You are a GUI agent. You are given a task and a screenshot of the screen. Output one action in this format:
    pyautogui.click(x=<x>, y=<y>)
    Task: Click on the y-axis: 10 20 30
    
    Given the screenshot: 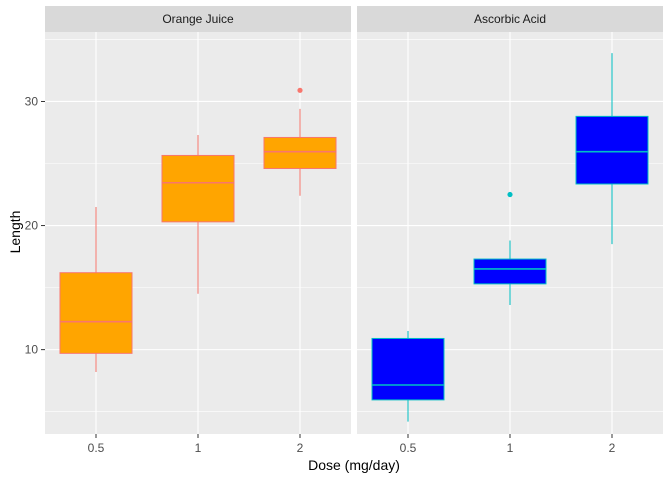 What is the action you would take?
    pyautogui.click(x=35, y=225)
    